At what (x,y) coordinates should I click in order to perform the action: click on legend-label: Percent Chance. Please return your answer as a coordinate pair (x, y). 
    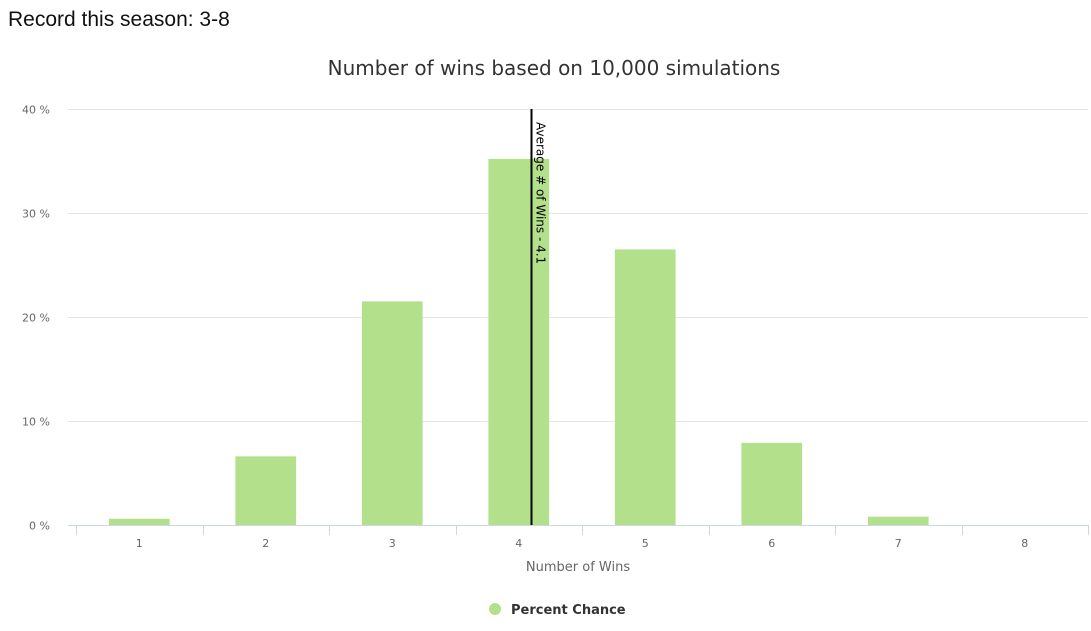
    Looking at the image, I should click on (568, 610).